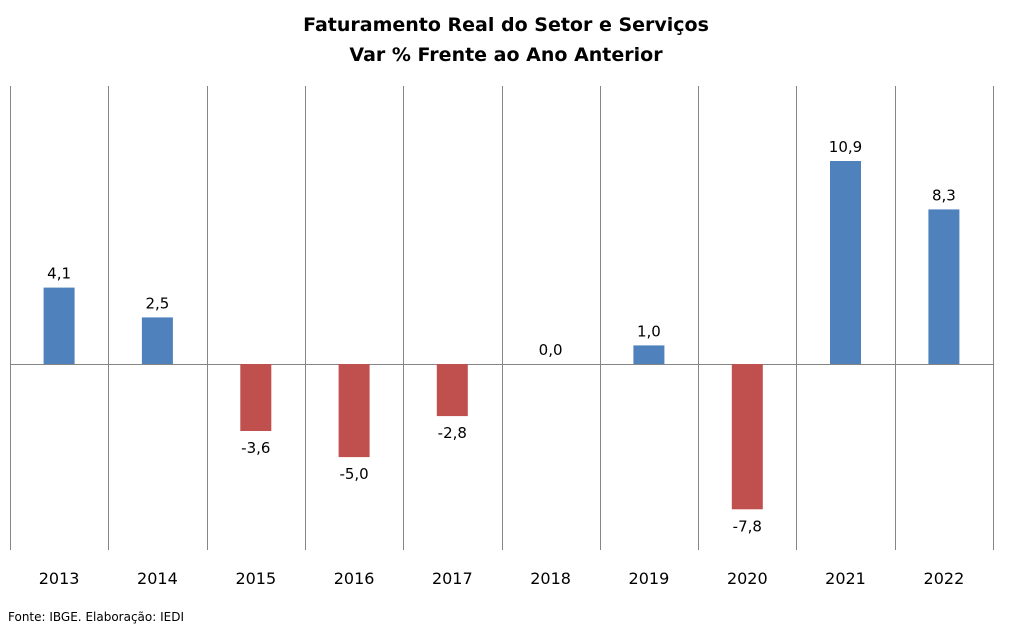 The height and width of the screenshot is (630, 1012). I want to click on x-tick-label-2018: 2018, so click(550, 578).